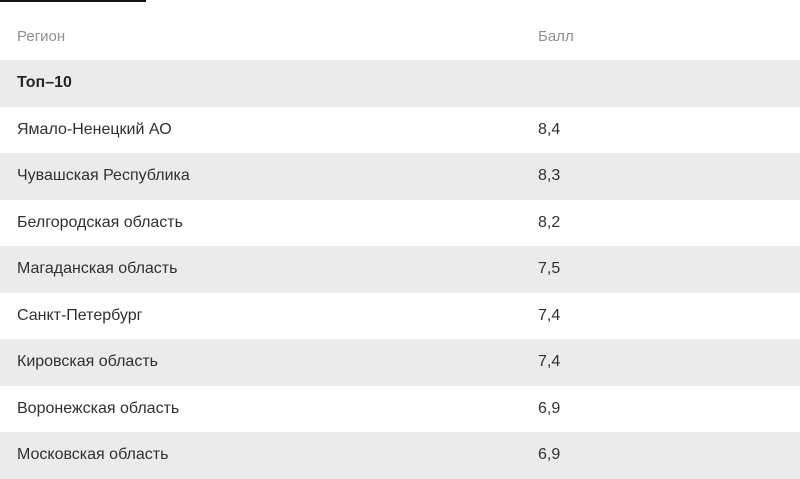 The width and height of the screenshot is (800, 479). What do you see at coordinates (97, 269) in the screenshot?
I see `region-cell: Магаданская область` at bounding box center [97, 269].